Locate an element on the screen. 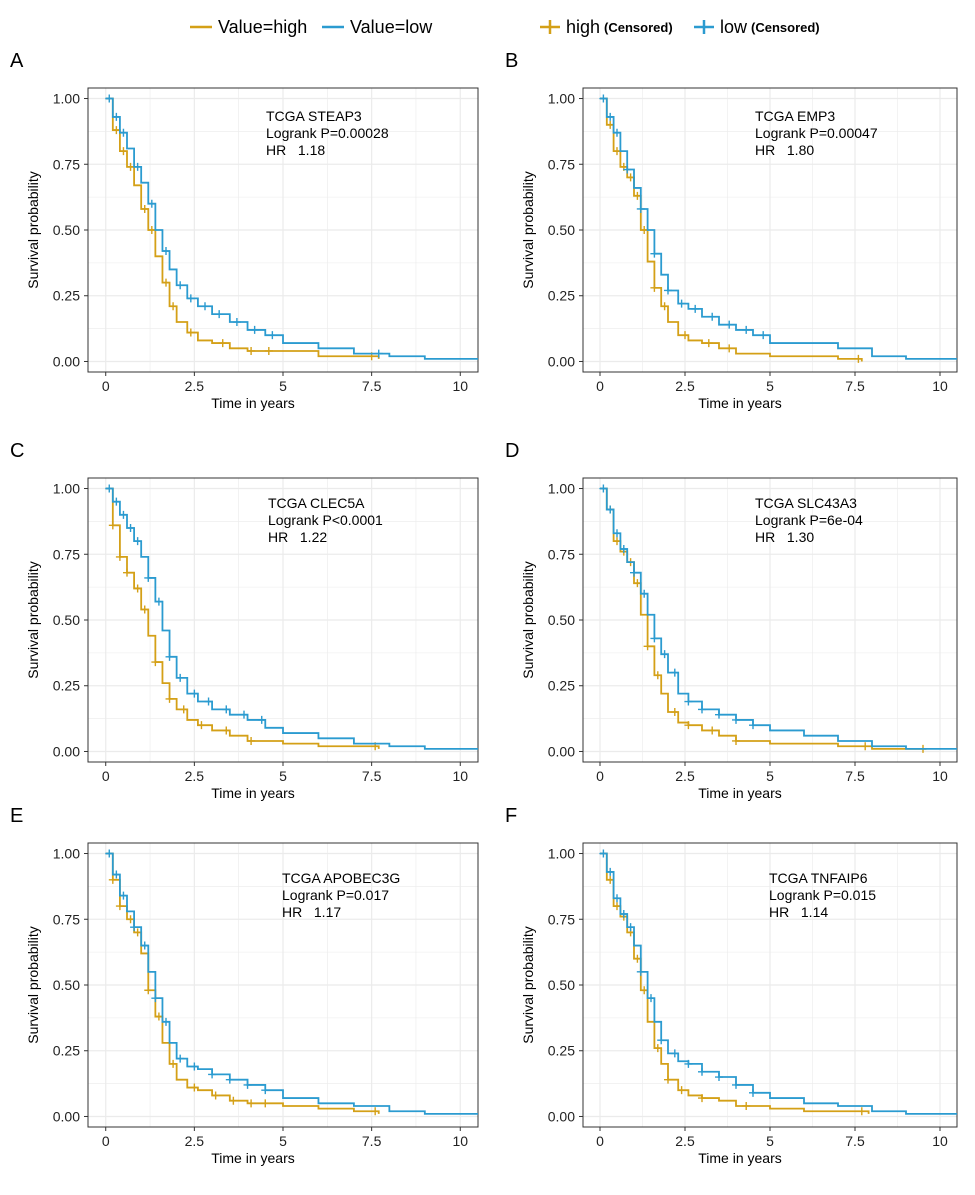 The image size is (975, 1195). hr-text: HR 1.17 is located at coordinates (312, 912).